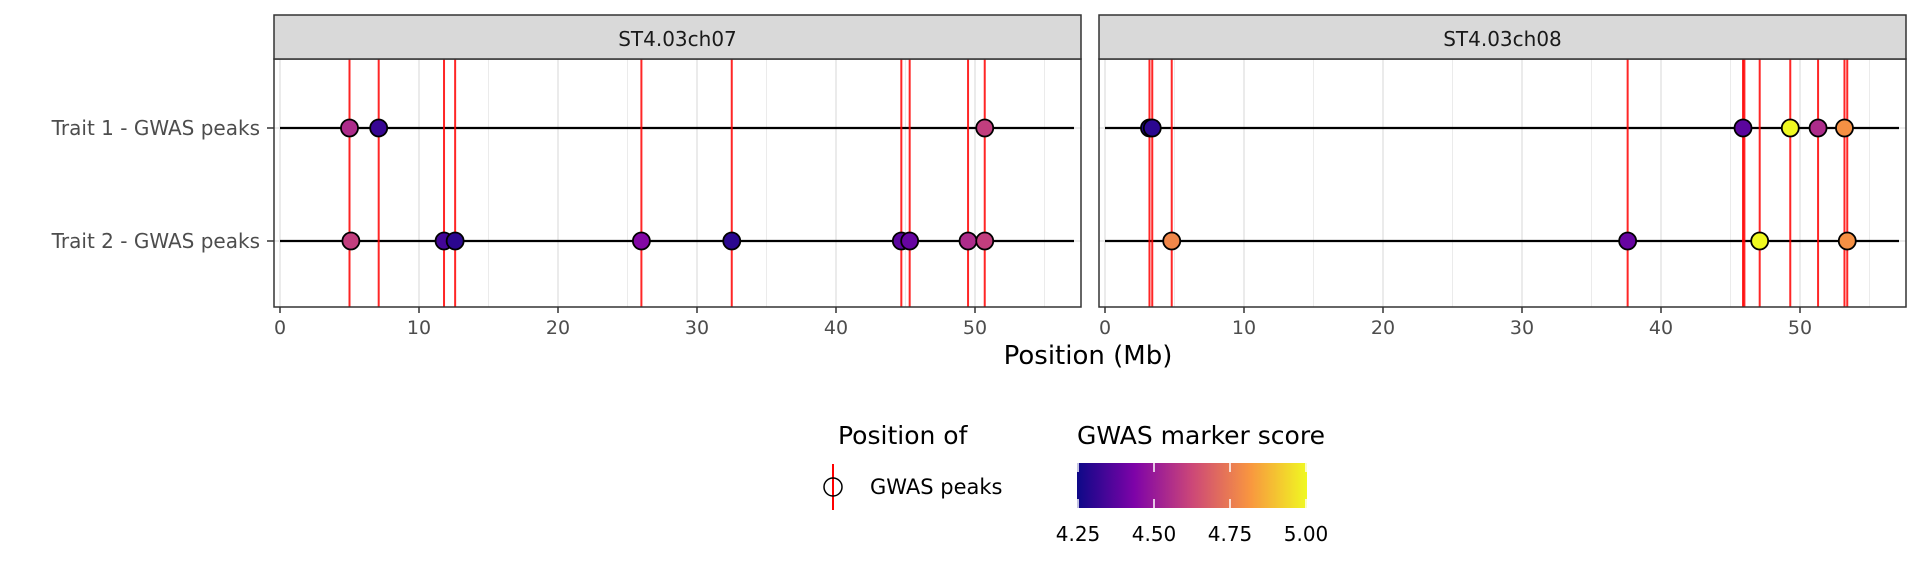 This screenshot has width=1920, height=580. Describe the element at coordinates (1088, 356) in the screenshot. I see `x-axis-title: Position (Mb)` at that location.